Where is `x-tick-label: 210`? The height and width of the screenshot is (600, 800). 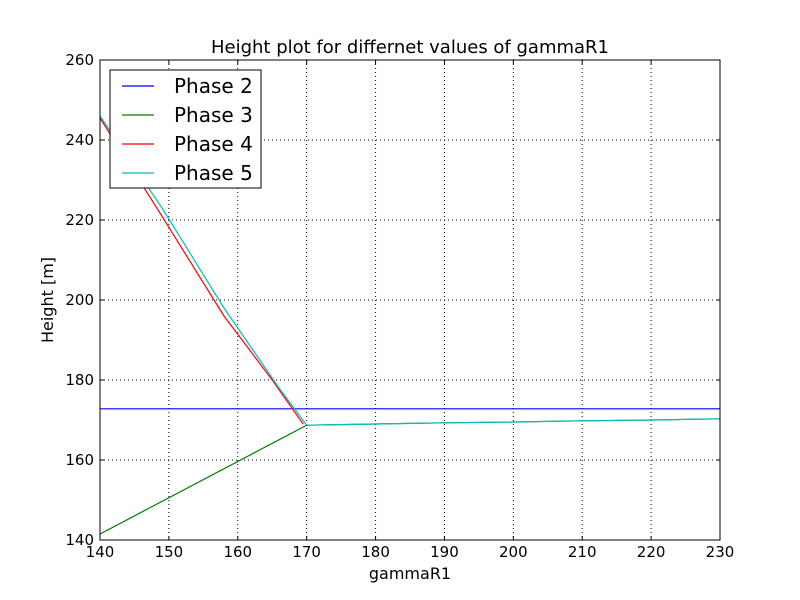
x-tick-label: 210 is located at coordinates (582, 552).